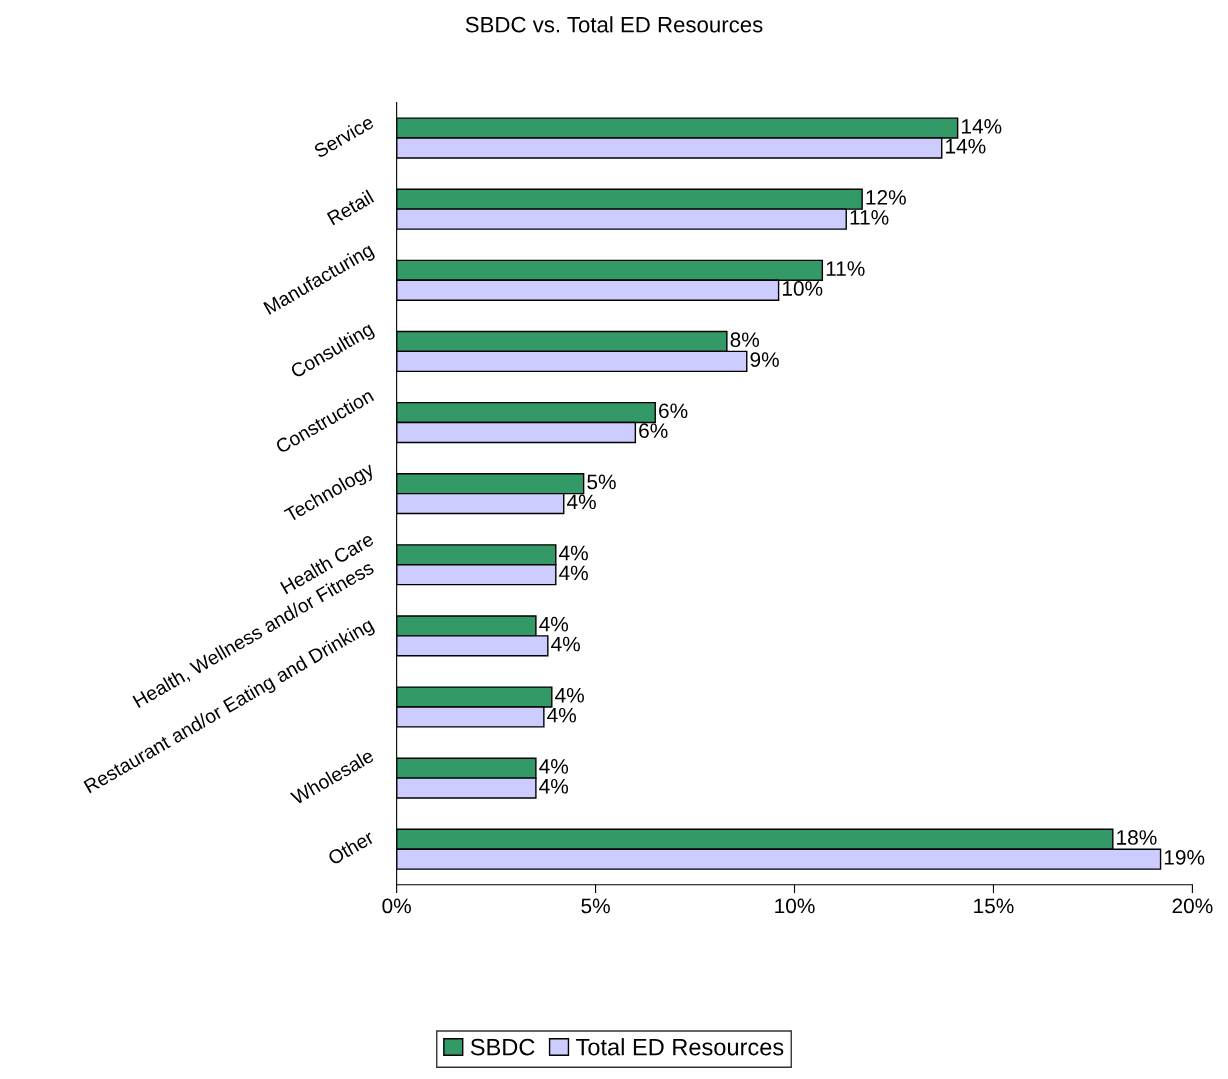 The height and width of the screenshot is (1079, 1228). What do you see at coordinates (1137, 837) in the screenshot?
I see `data-label: 18%` at bounding box center [1137, 837].